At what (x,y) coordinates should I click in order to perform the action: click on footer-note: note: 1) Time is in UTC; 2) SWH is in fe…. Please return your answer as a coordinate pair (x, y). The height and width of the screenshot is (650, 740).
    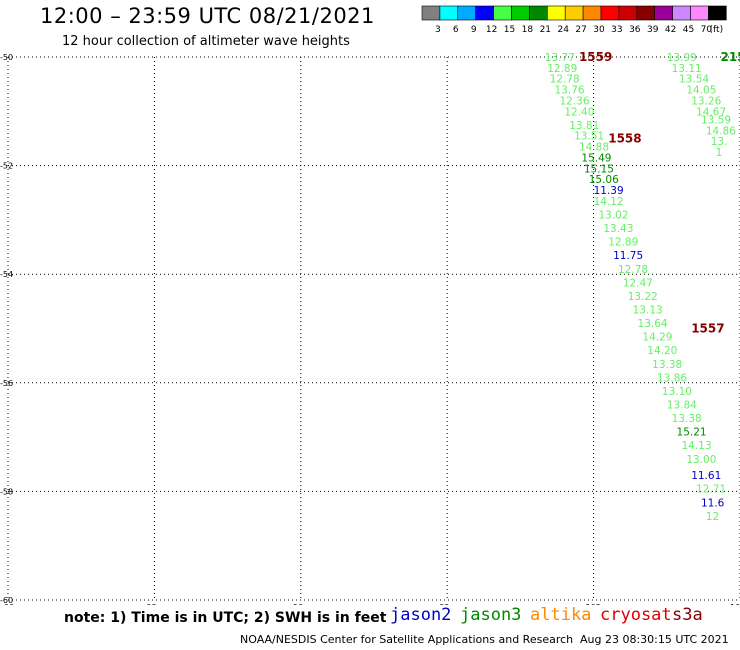
    Looking at the image, I should click on (225, 618).